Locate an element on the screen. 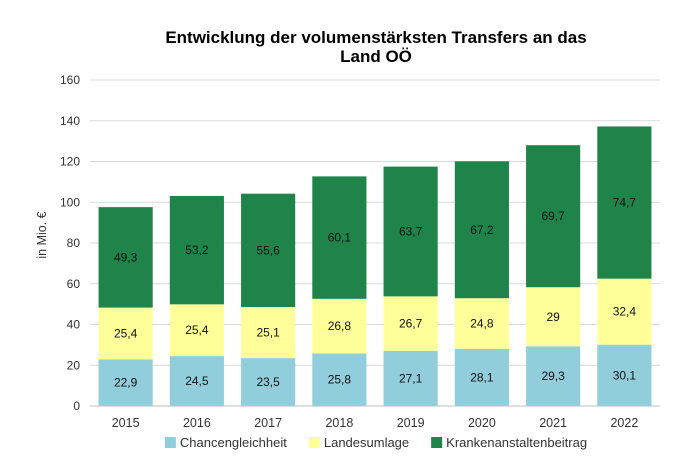 The width and height of the screenshot is (680, 466). data-label: 25,8 is located at coordinates (340, 380).